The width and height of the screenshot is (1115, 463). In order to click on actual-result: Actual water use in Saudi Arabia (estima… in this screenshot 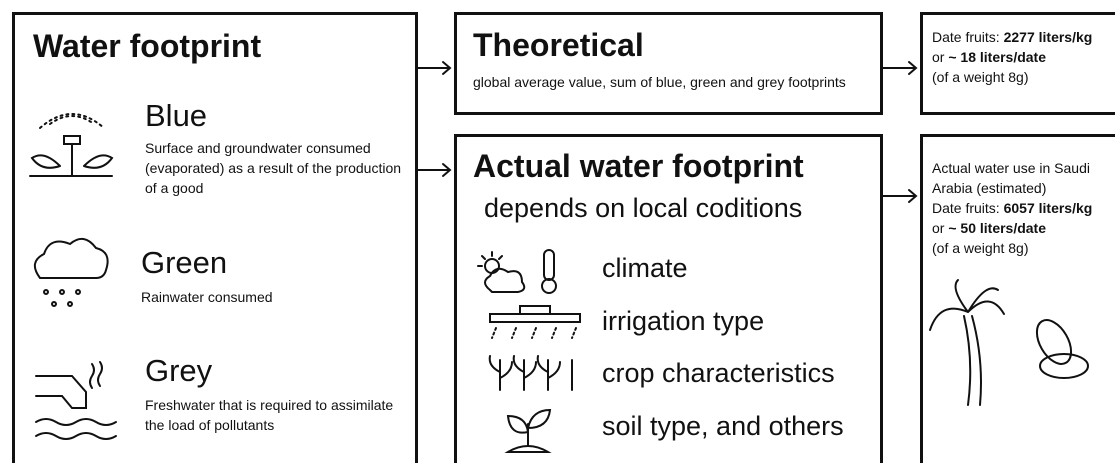, I will do `click(1023, 208)`.